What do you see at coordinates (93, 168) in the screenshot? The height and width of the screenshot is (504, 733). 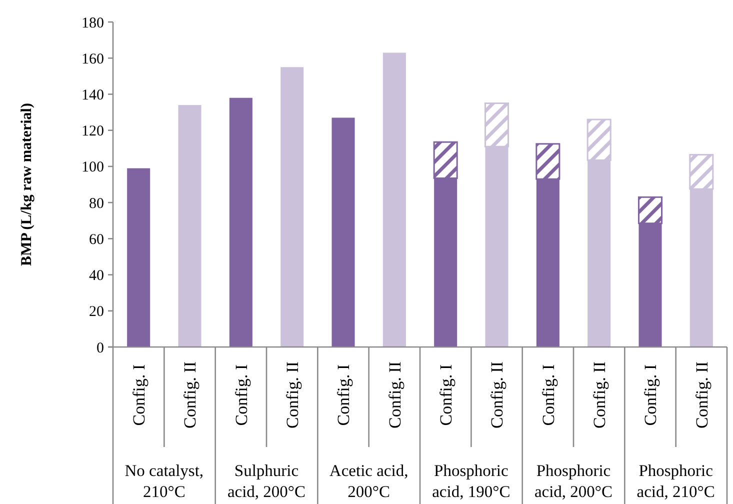 I see `y-tick-label: 100` at bounding box center [93, 168].